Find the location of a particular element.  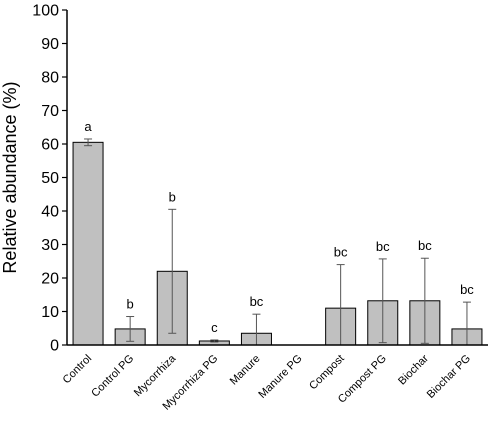

x-tick-label: Biochar PG is located at coordinates (449, 377).